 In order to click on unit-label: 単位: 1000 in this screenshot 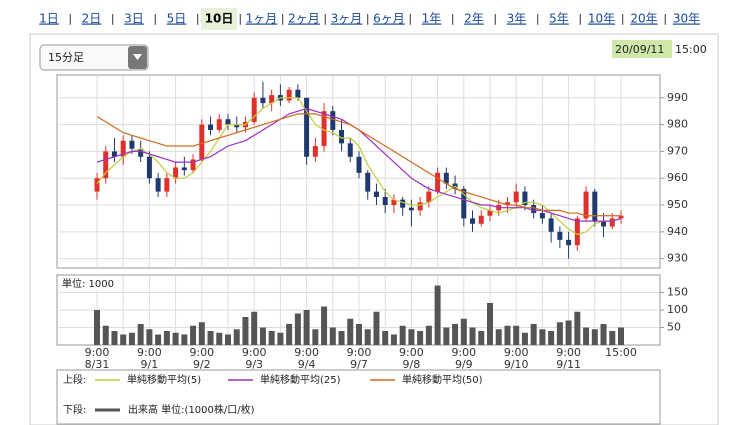, I will do `click(88, 283)`.